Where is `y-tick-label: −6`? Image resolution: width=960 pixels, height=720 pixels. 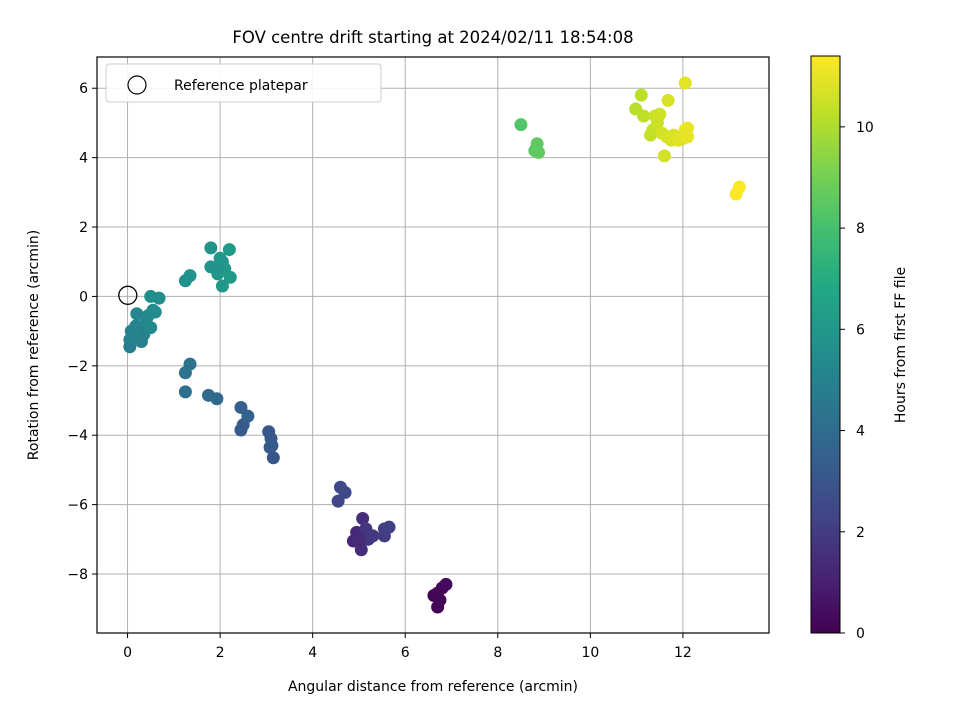
y-tick-label: −6 is located at coordinates (77, 506).